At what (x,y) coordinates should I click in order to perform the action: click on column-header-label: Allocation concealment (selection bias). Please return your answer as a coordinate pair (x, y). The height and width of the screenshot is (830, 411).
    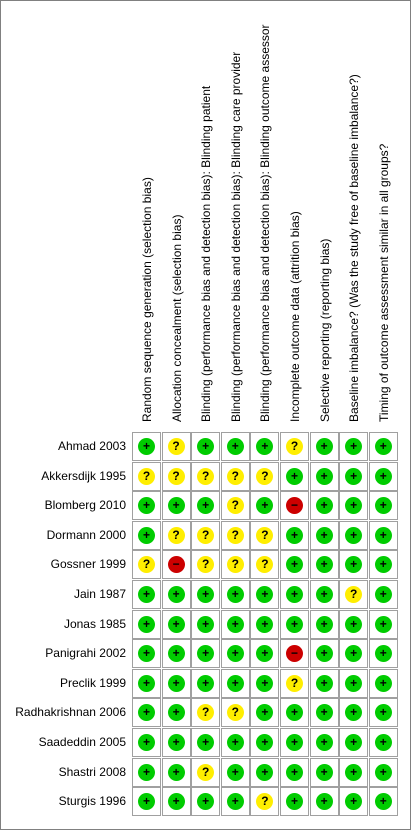
    Looking at the image, I should click on (176, 318).